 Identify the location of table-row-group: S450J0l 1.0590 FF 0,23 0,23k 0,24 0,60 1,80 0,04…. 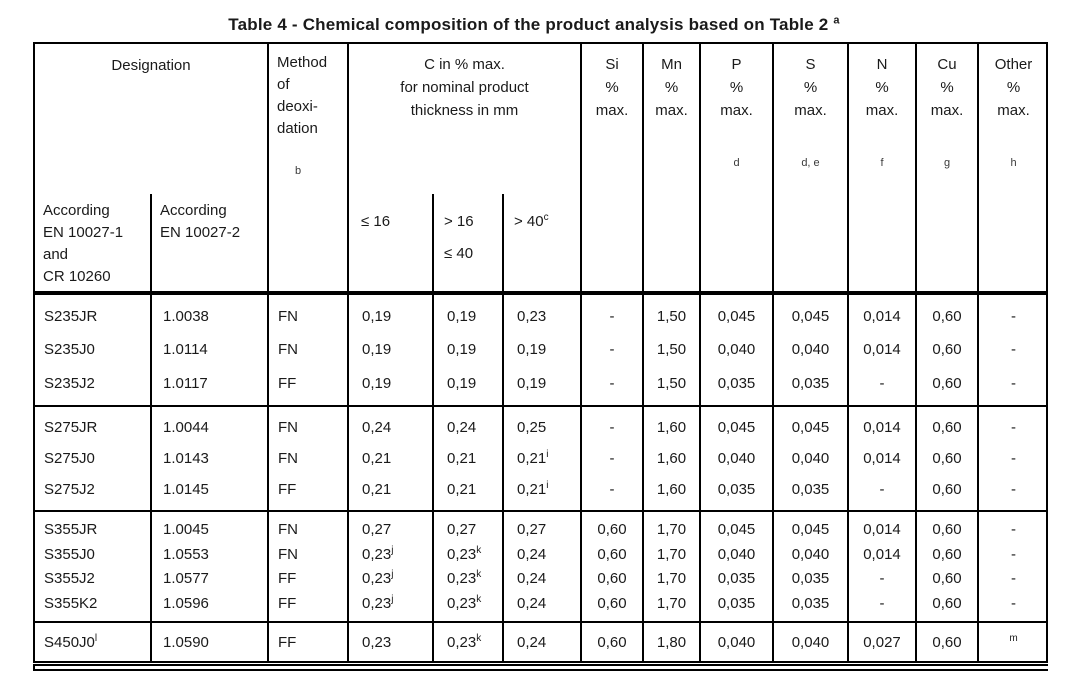
(540, 641).